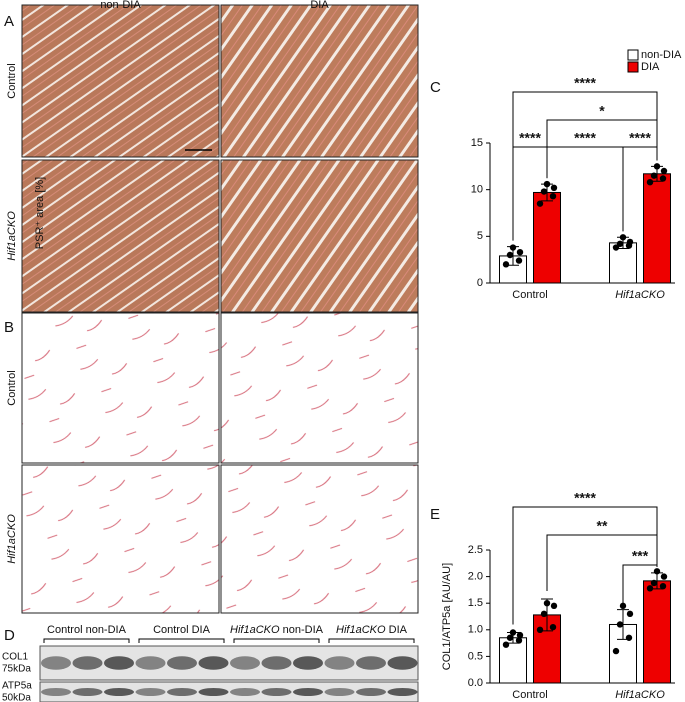 The image size is (685, 702). I want to click on panel-label: D, so click(9, 635).